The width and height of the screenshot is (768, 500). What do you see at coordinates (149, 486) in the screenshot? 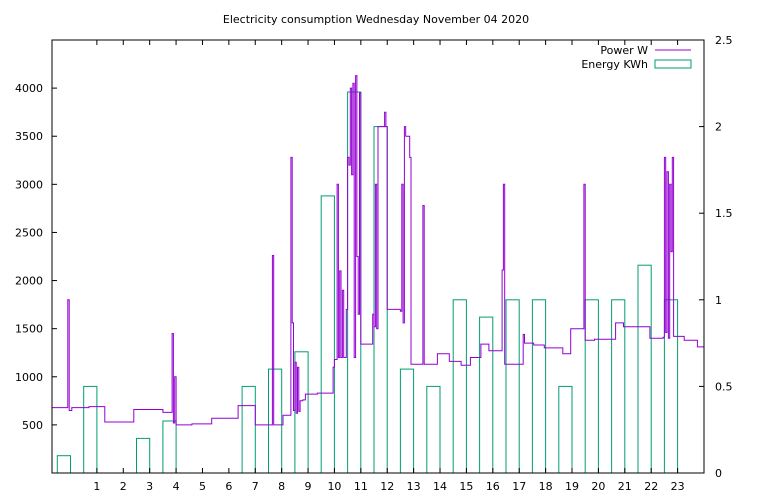
I see `x-tick-label: 3` at bounding box center [149, 486].